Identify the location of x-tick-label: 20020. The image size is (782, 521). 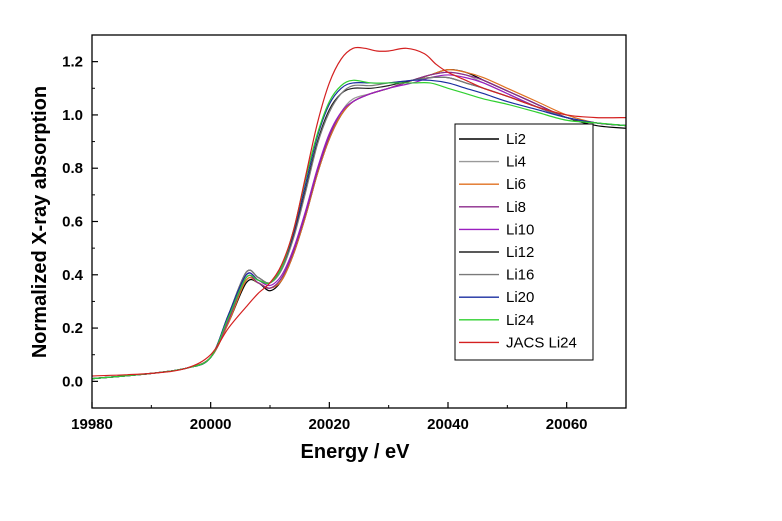
(329, 424).